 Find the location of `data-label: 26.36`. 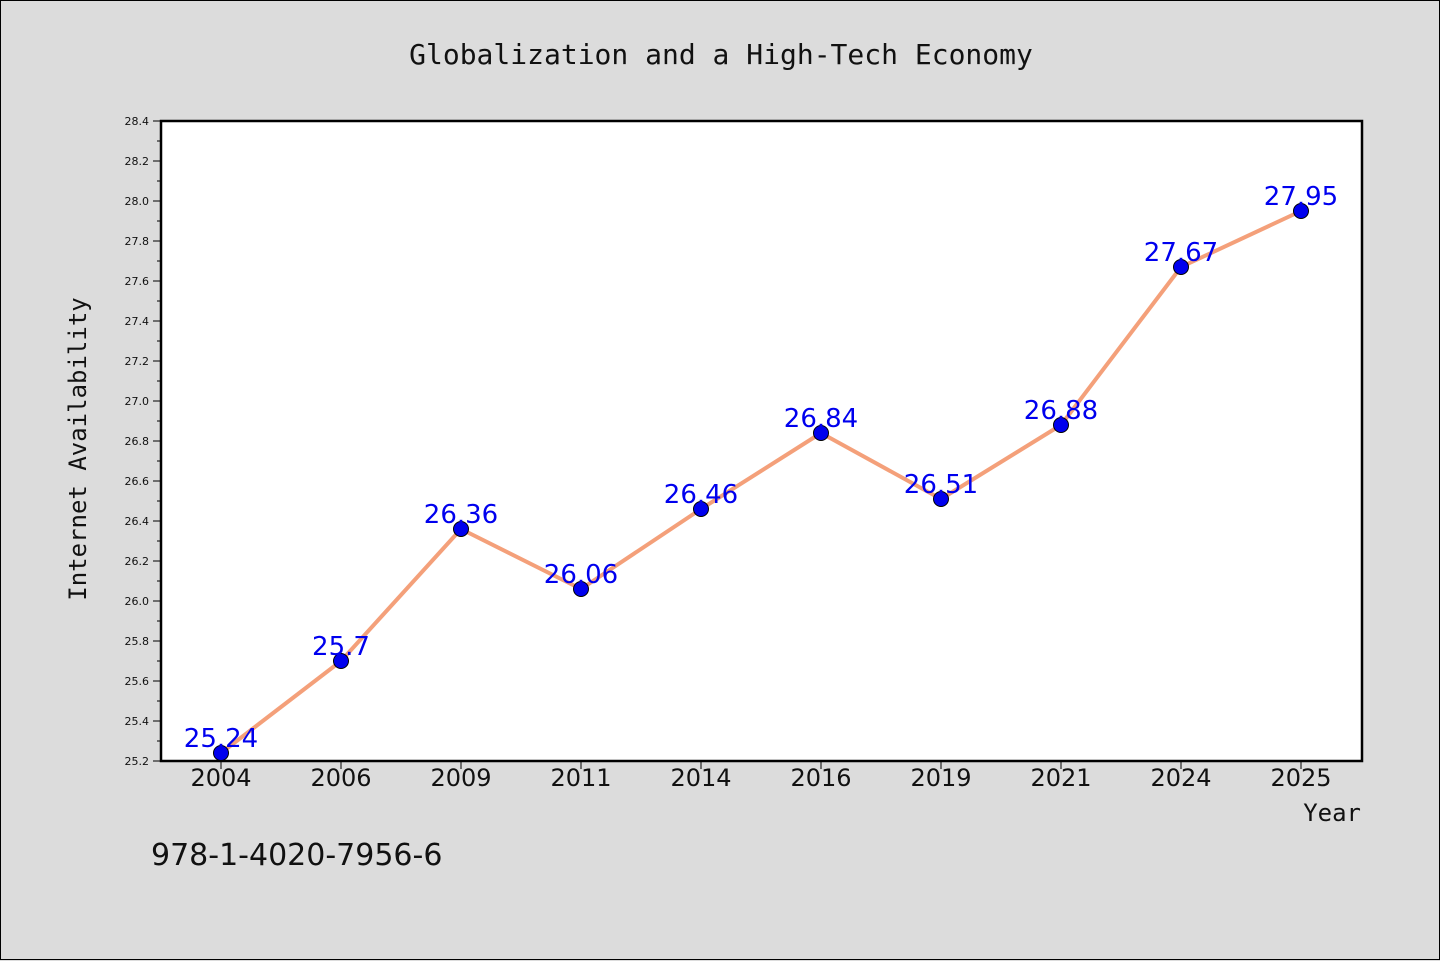

data-label: 26.36 is located at coordinates (461, 515).